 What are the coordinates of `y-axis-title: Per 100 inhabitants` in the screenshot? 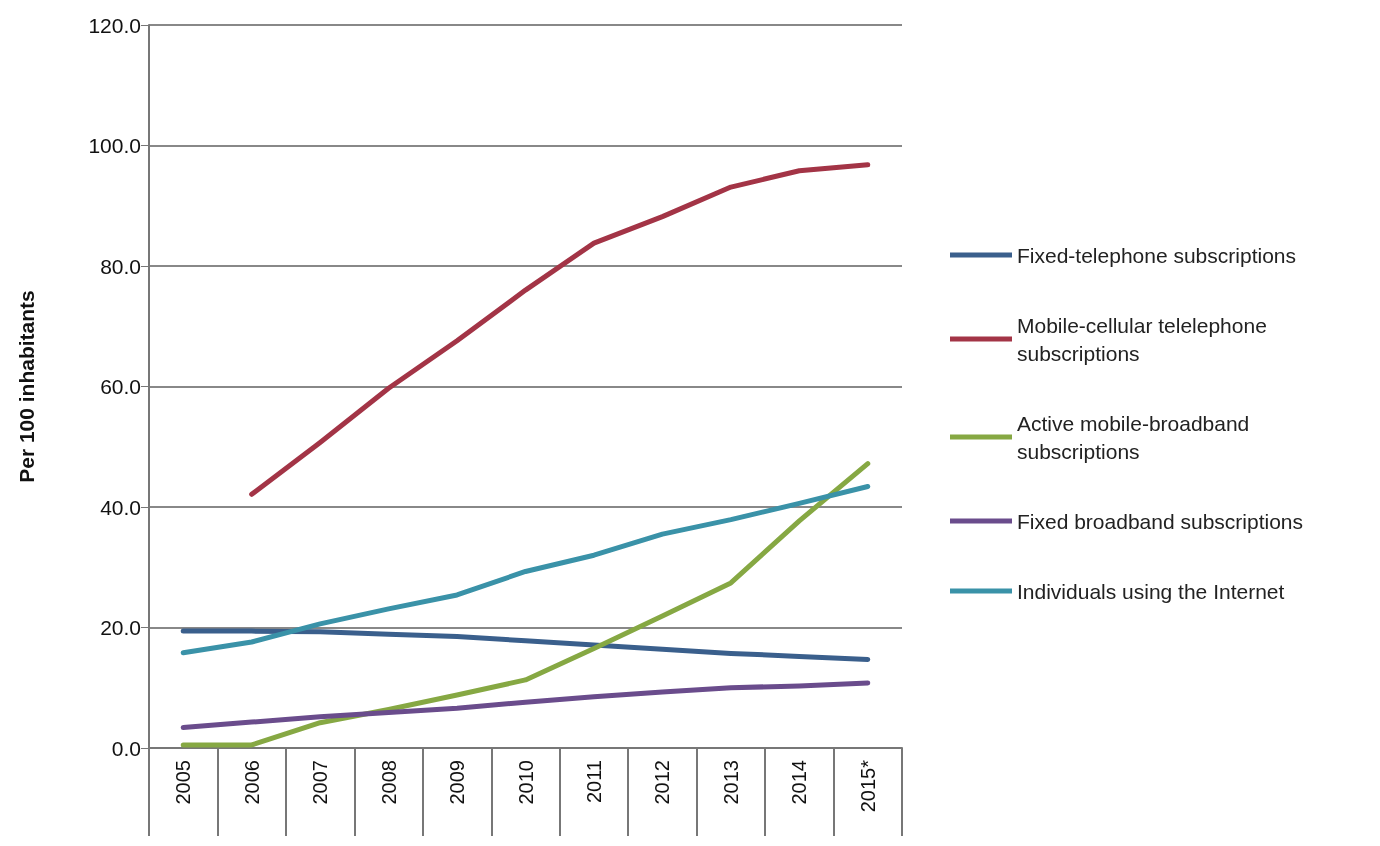 It's located at (26, 386).